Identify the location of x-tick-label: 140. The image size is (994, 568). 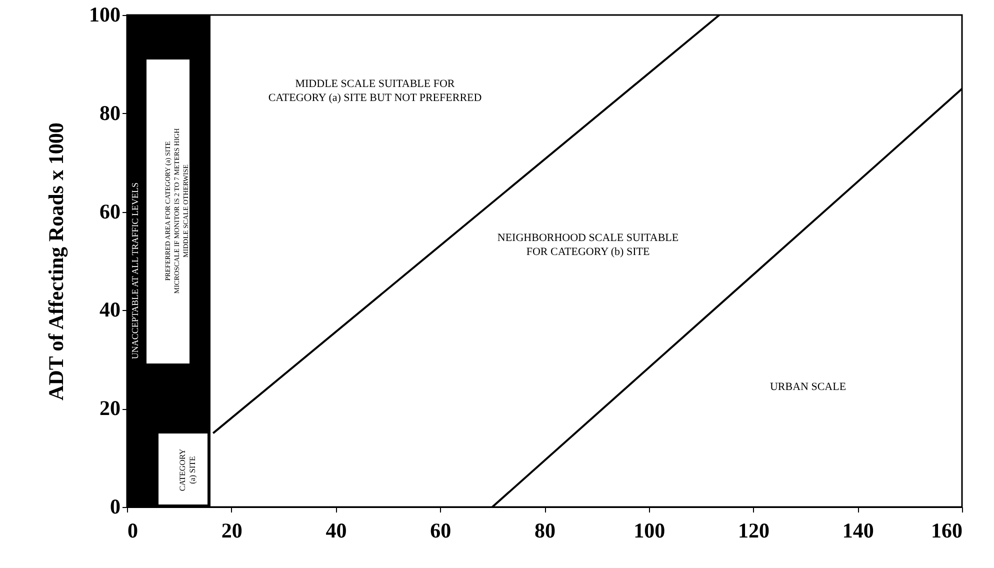
(858, 530).